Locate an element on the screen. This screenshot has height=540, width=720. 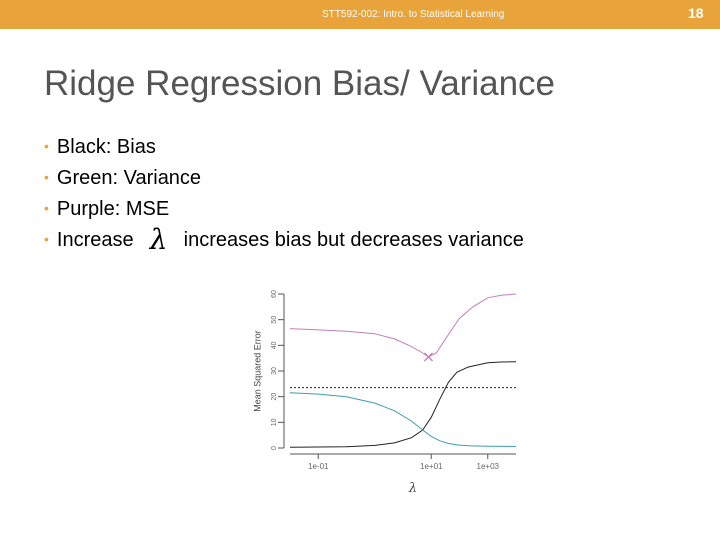
bullet-item: • Purple: MSE is located at coordinates (284, 209).